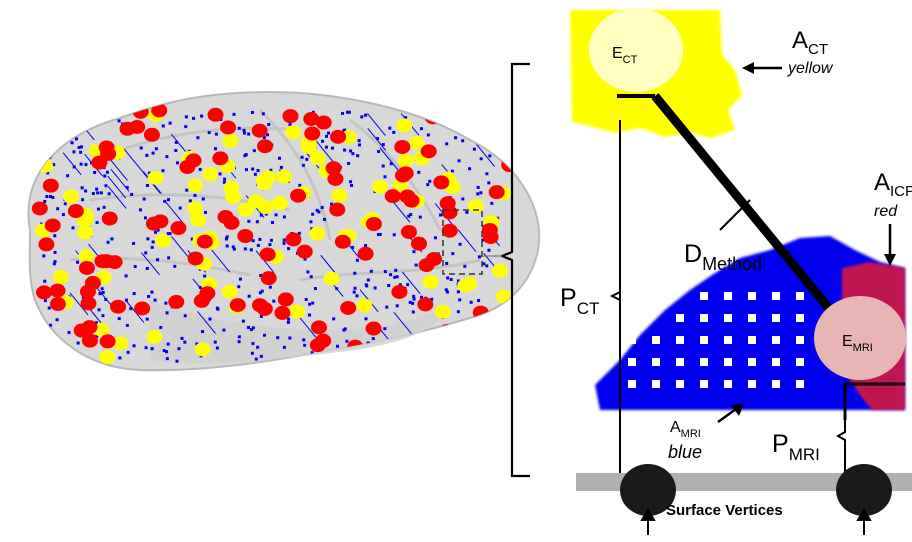  I want to click on a-ct-color-note: yellow, so click(810, 68).